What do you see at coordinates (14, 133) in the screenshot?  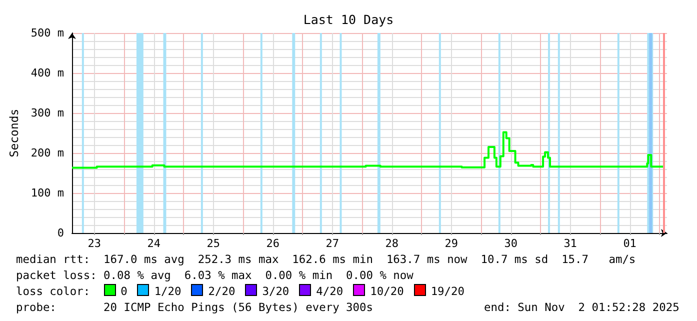 I see `y-axis-title: Seconds` at bounding box center [14, 133].